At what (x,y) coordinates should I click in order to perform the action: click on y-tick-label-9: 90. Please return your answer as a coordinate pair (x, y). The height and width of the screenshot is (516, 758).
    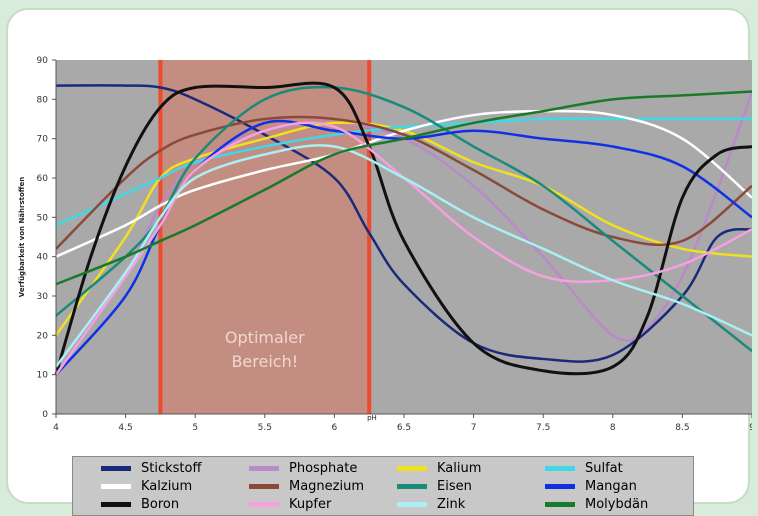
    Looking at the image, I should click on (43, 61).